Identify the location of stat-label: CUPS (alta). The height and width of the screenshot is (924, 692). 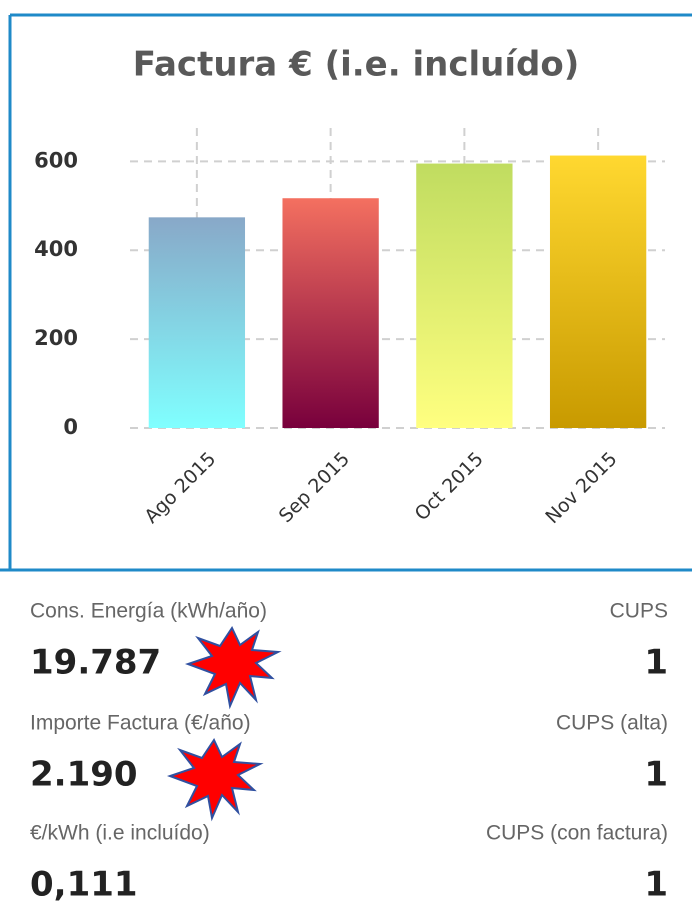
(612, 723).